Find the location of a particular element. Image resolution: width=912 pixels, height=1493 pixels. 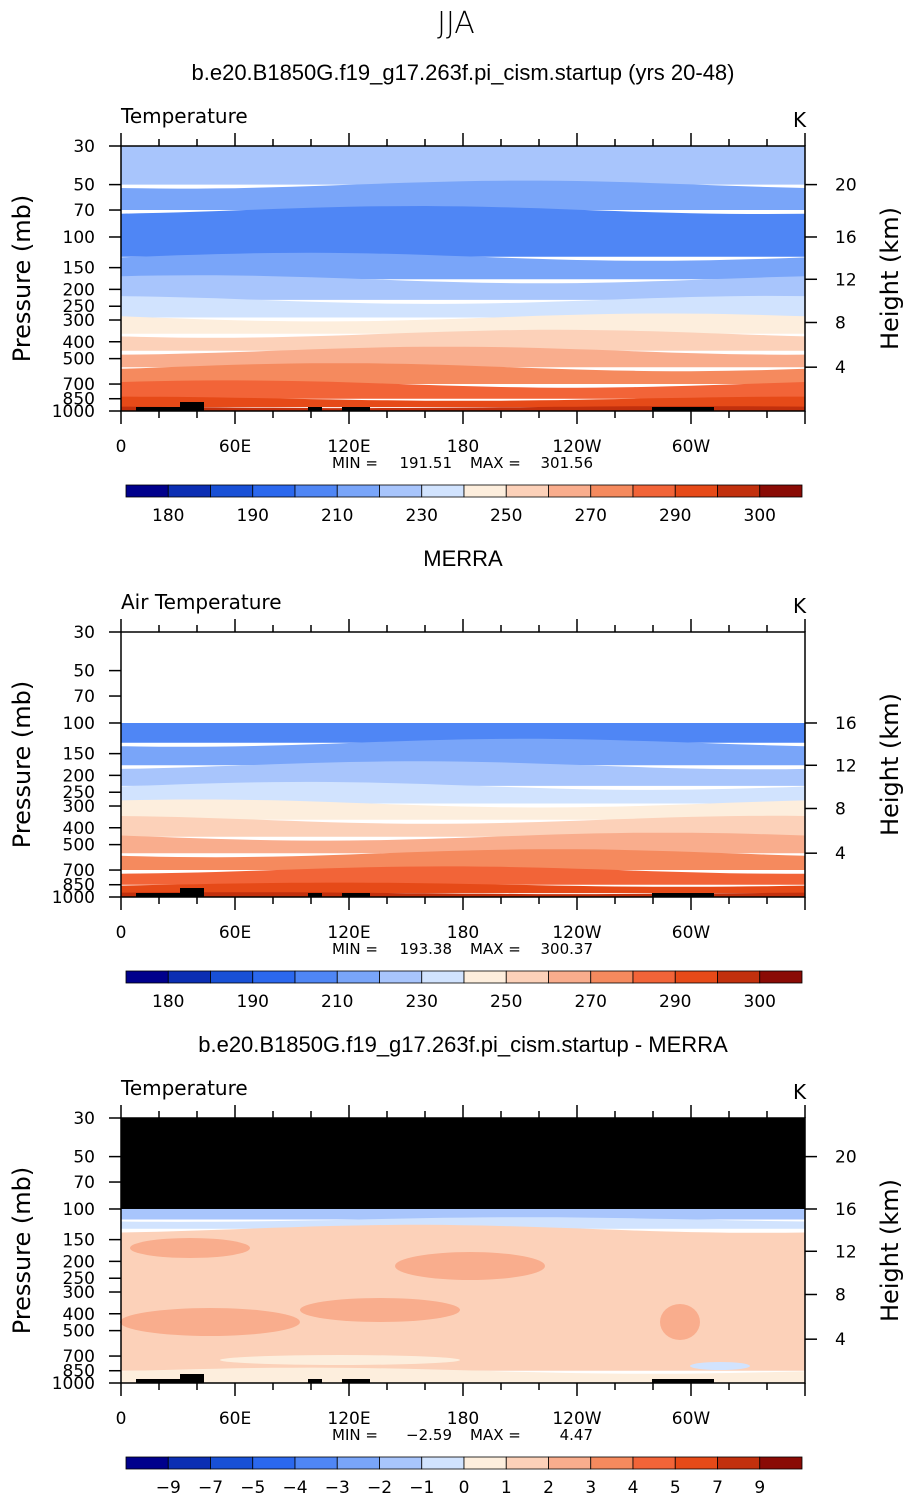

max-label: MAX = is located at coordinates (495, 949).